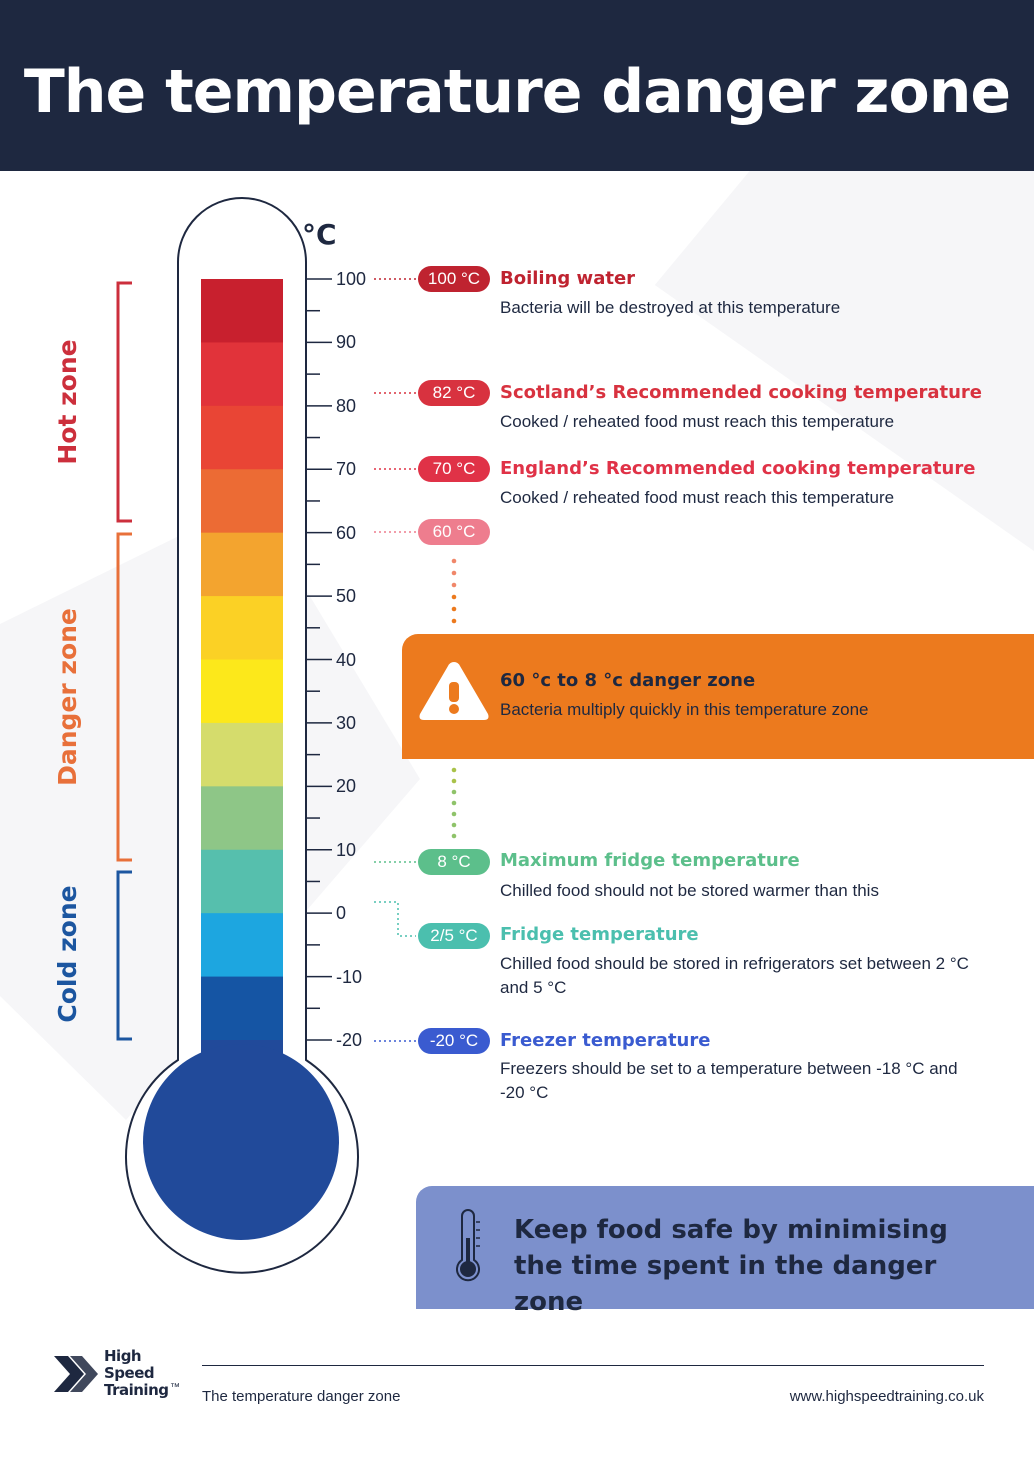  Describe the element at coordinates (67, 697) in the screenshot. I see `danger-zone-label: Danger zone` at that location.